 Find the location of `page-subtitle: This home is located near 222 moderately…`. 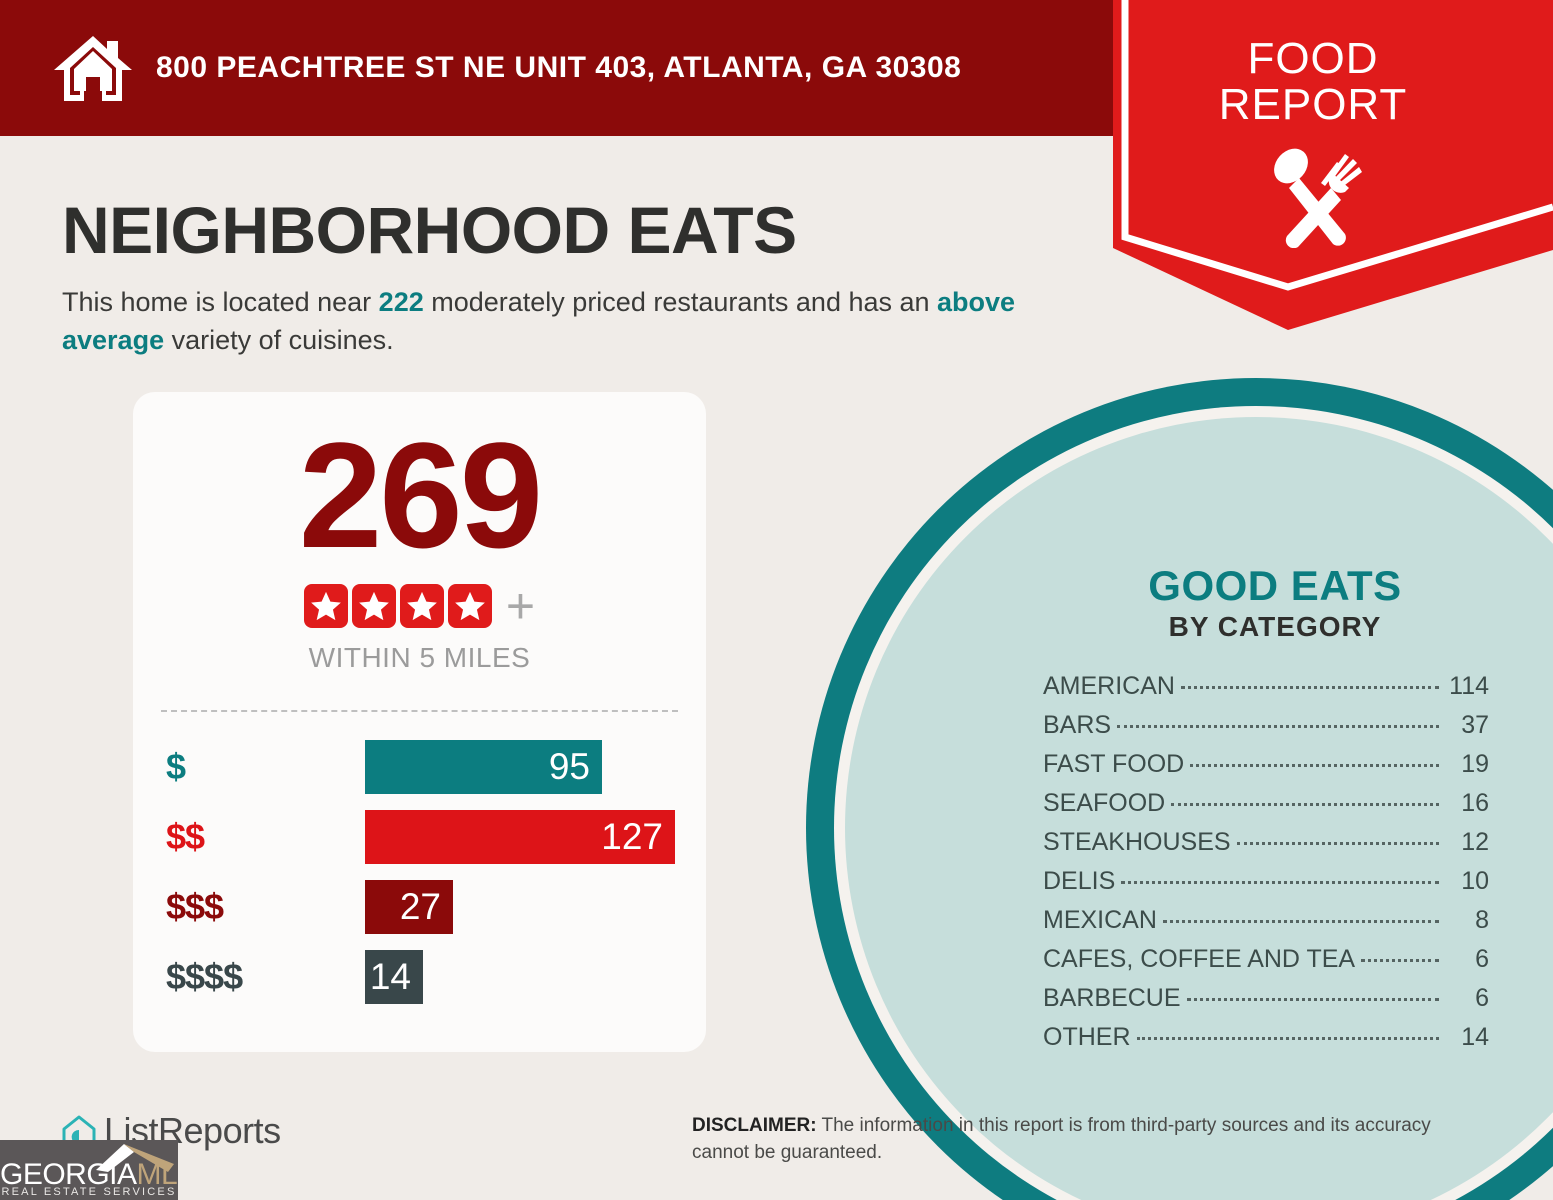

page-subtitle: This home is located near 222 moderately… is located at coordinates (572, 321).